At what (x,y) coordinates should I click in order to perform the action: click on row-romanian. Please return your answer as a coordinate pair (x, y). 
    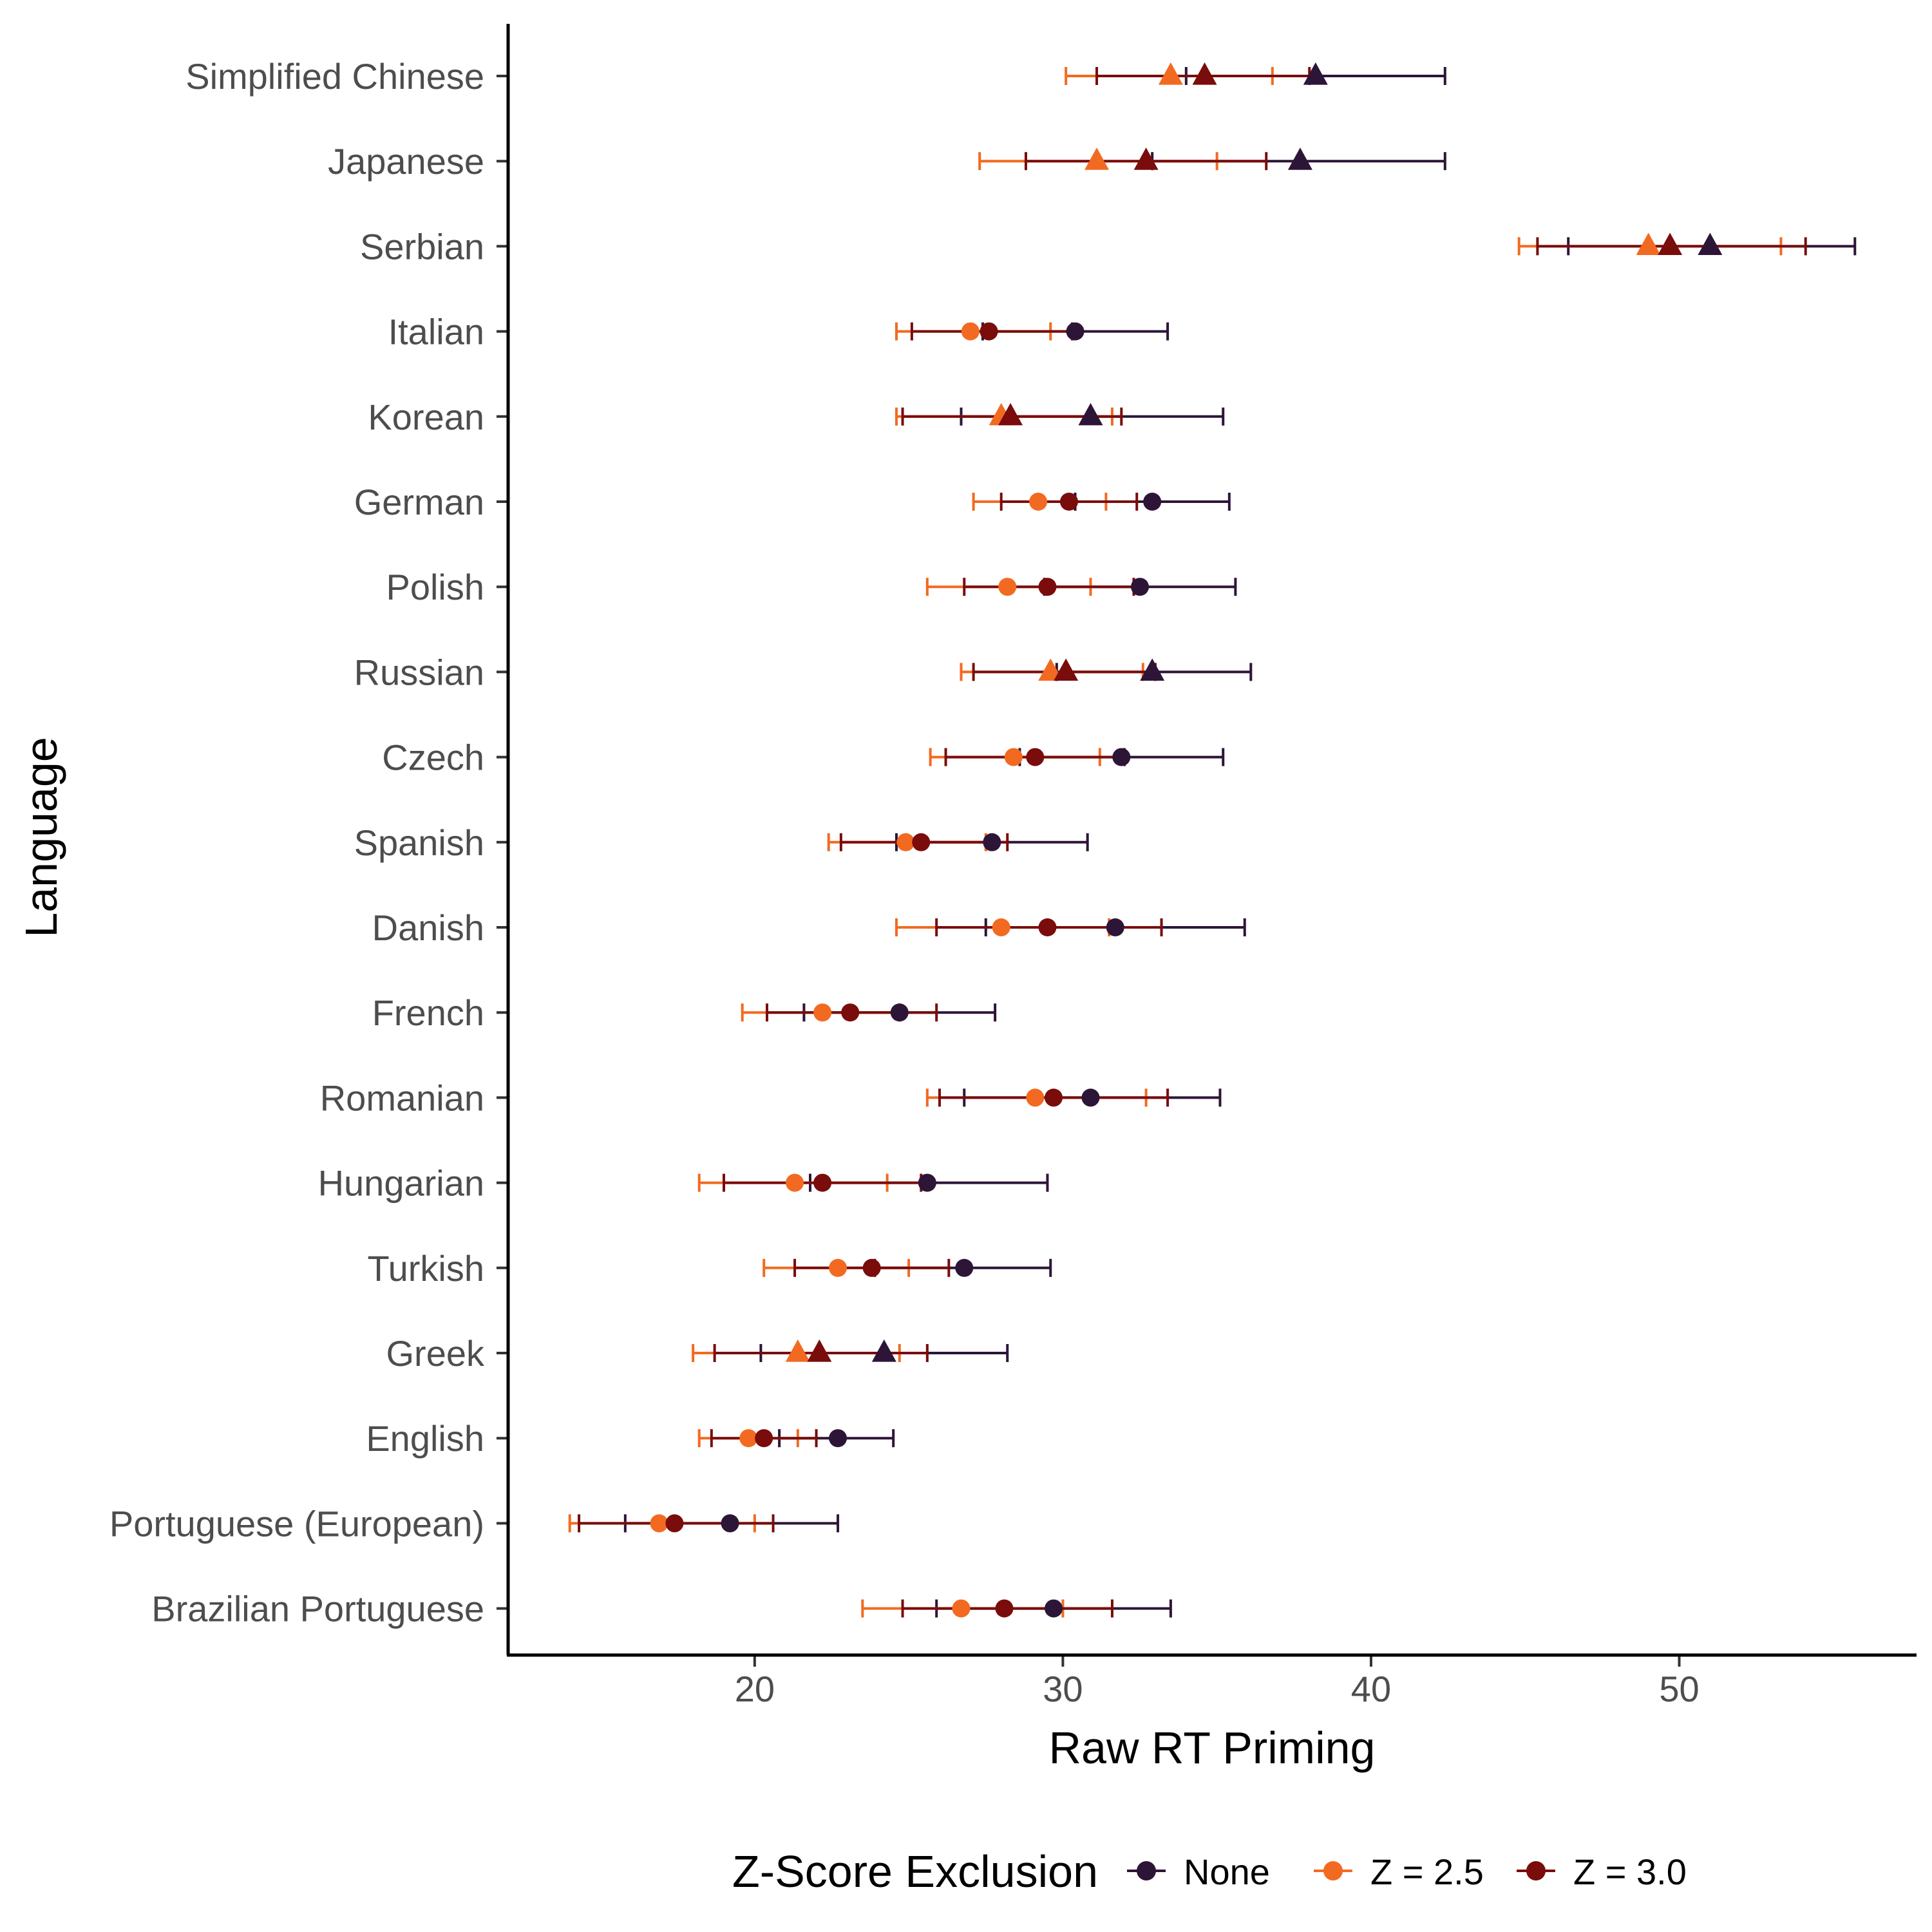
    Looking at the image, I should click on (1073, 1097).